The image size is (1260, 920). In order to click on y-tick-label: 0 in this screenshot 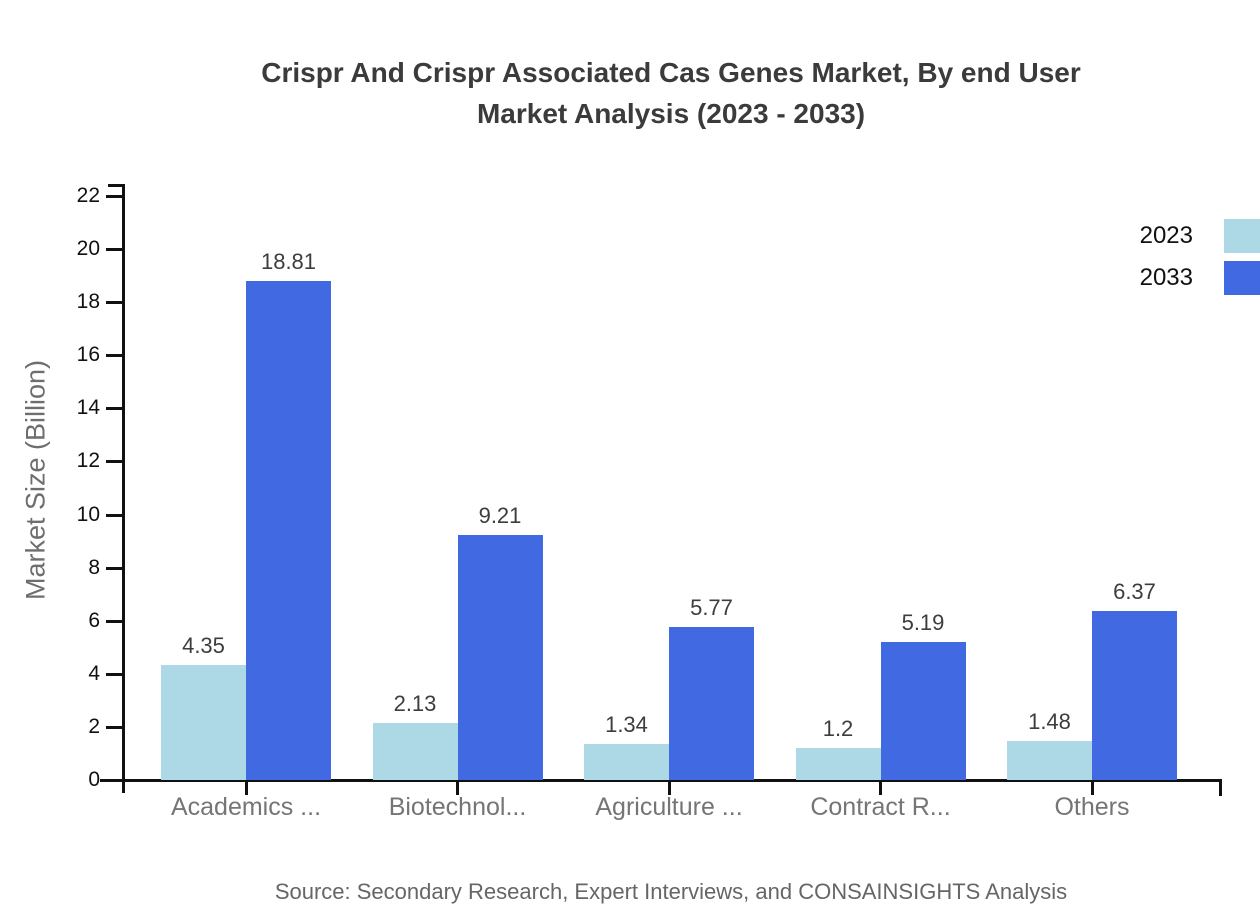, I will do `click(94, 779)`.